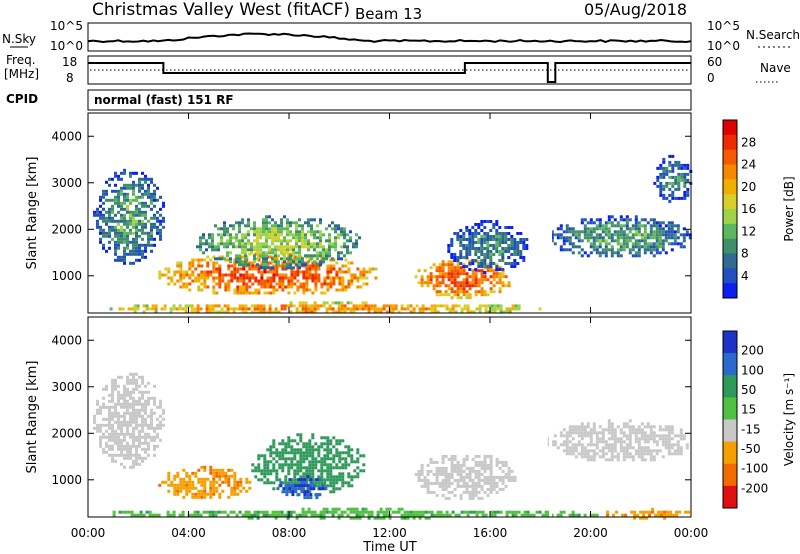 The image size is (800, 554). What do you see at coordinates (730, 246) in the screenshot?
I see `colorbar-swatch` at bounding box center [730, 246].